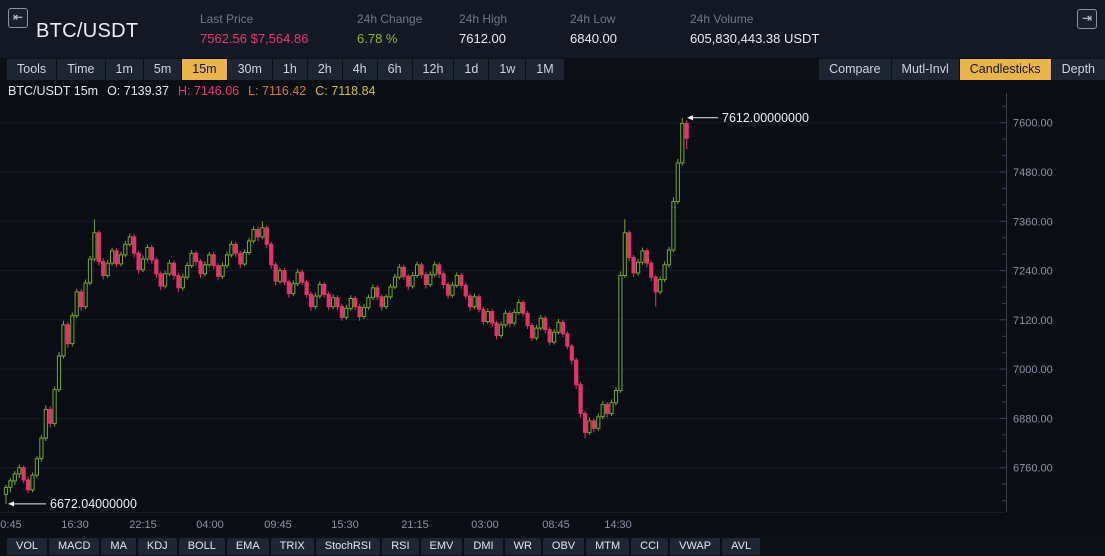 The width and height of the screenshot is (1105, 556). Describe the element at coordinates (204, 69) in the screenshot. I see `tf-15m: 15m` at that location.